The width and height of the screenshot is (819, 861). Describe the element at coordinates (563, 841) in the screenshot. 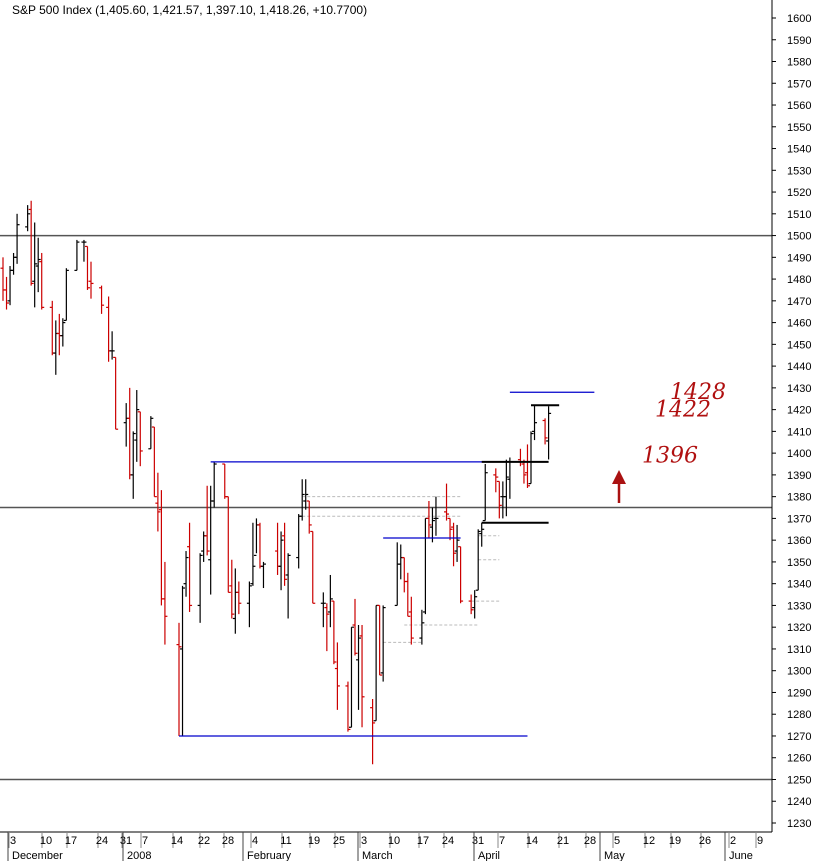

I see `x-tick-label-20: 21` at that location.